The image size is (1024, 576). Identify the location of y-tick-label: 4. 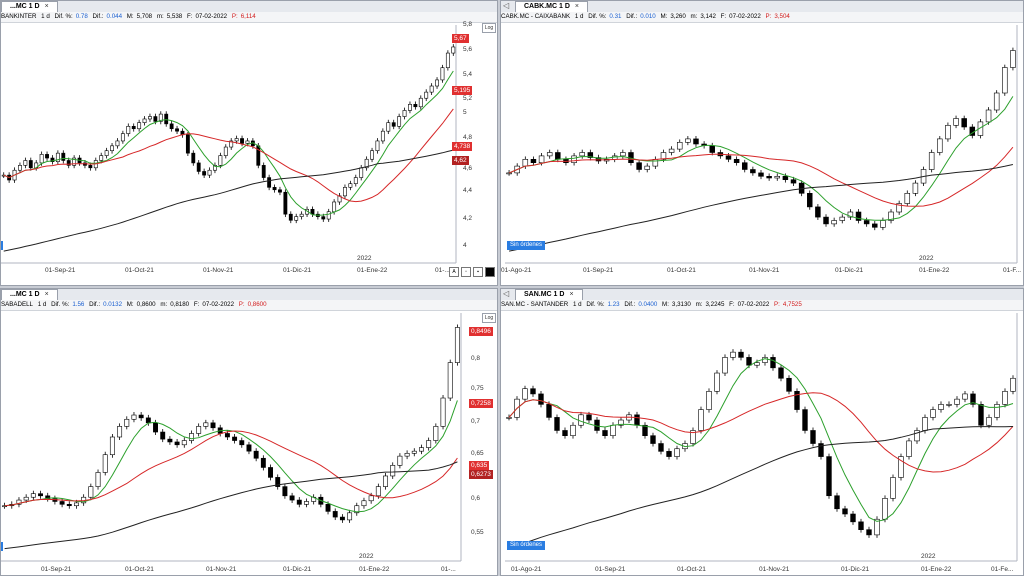
(465, 245).